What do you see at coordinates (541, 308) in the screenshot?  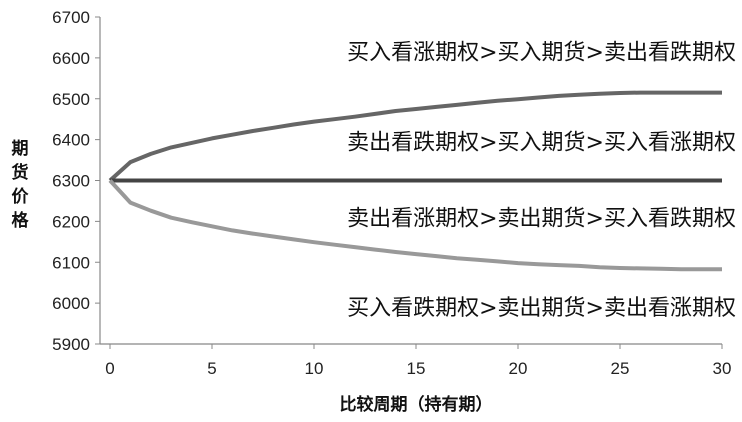 I see `annotation-4: 买入看跌期权>卖出期货>卖出看涨期权` at bounding box center [541, 308].